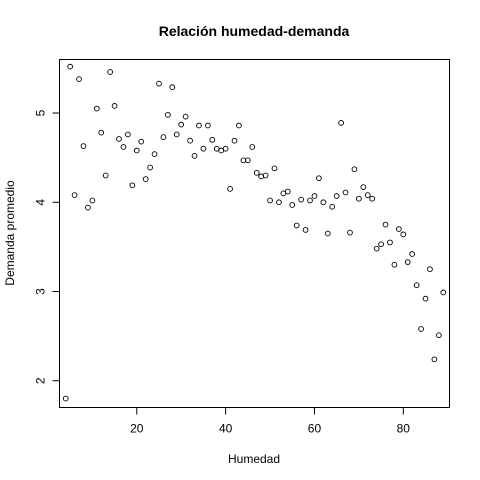  What do you see at coordinates (254, 31) in the screenshot?
I see `chart-title: Relación humedad-demanda` at bounding box center [254, 31].